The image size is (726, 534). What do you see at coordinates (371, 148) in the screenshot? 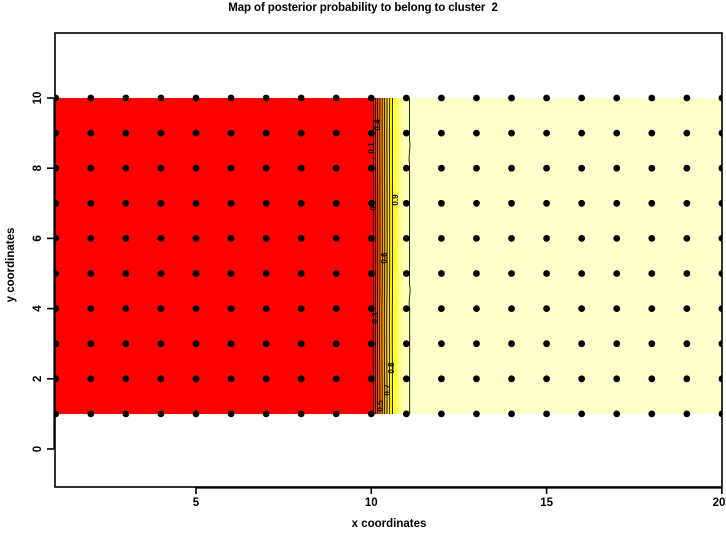
I see `contour-label-0.1: 0.1` at bounding box center [371, 148].